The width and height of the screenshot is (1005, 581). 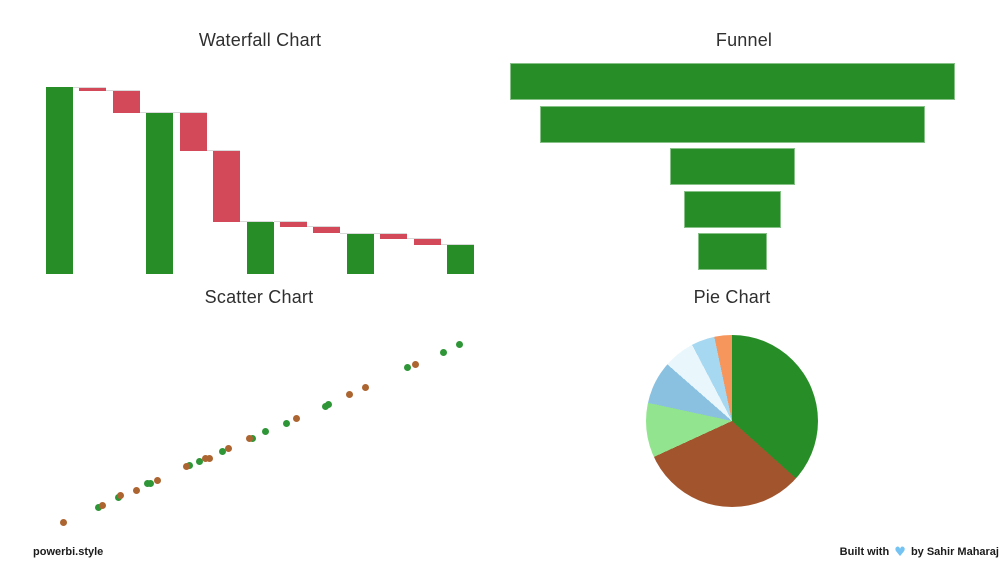 What do you see at coordinates (732, 421) in the screenshot?
I see `pie-slices` at bounding box center [732, 421].